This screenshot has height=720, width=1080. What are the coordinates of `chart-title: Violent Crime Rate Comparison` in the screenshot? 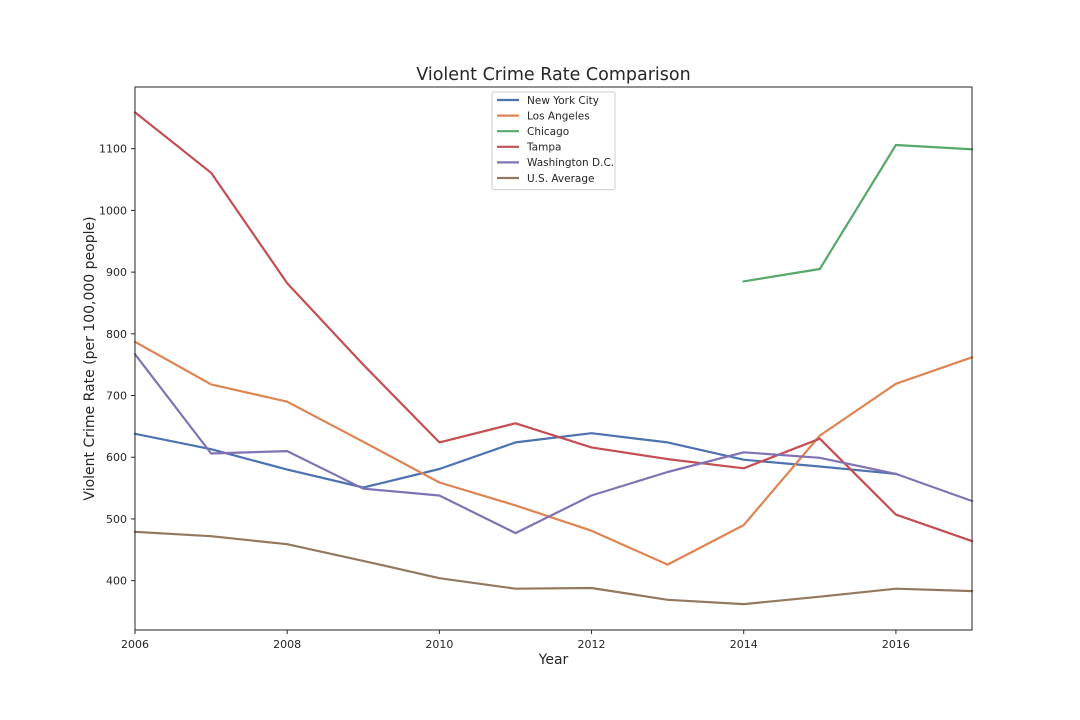 It's located at (553, 75).